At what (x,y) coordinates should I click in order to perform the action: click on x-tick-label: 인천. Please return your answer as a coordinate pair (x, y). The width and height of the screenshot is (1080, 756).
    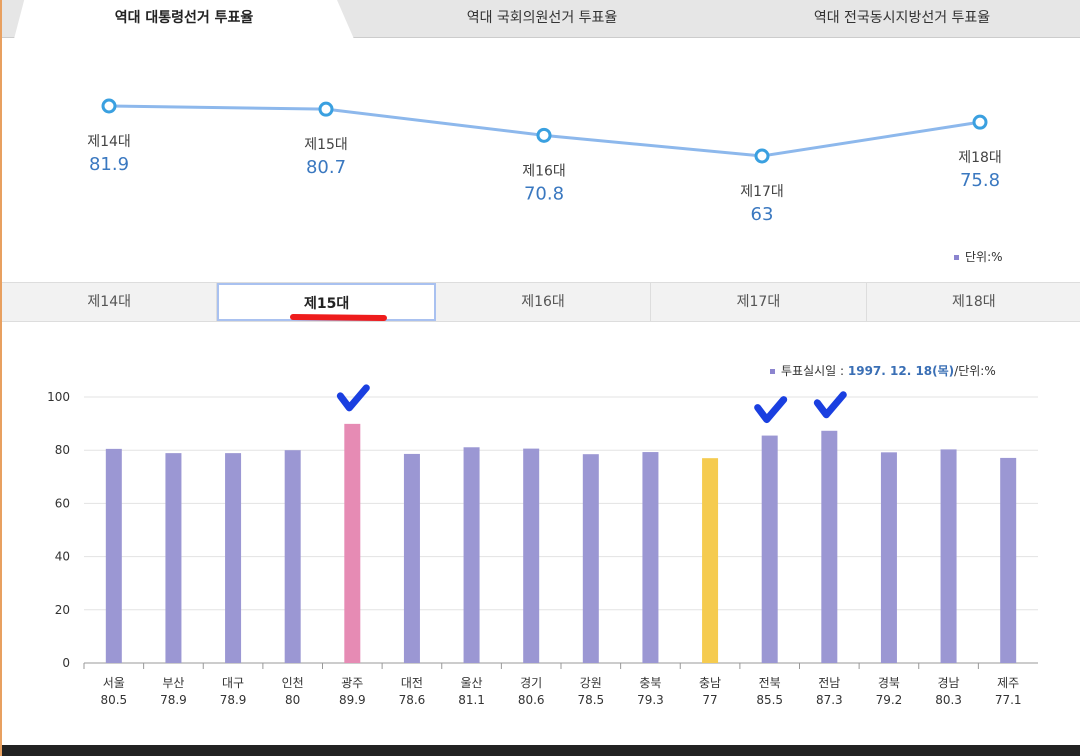
    Looking at the image, I should click on (293, 682).